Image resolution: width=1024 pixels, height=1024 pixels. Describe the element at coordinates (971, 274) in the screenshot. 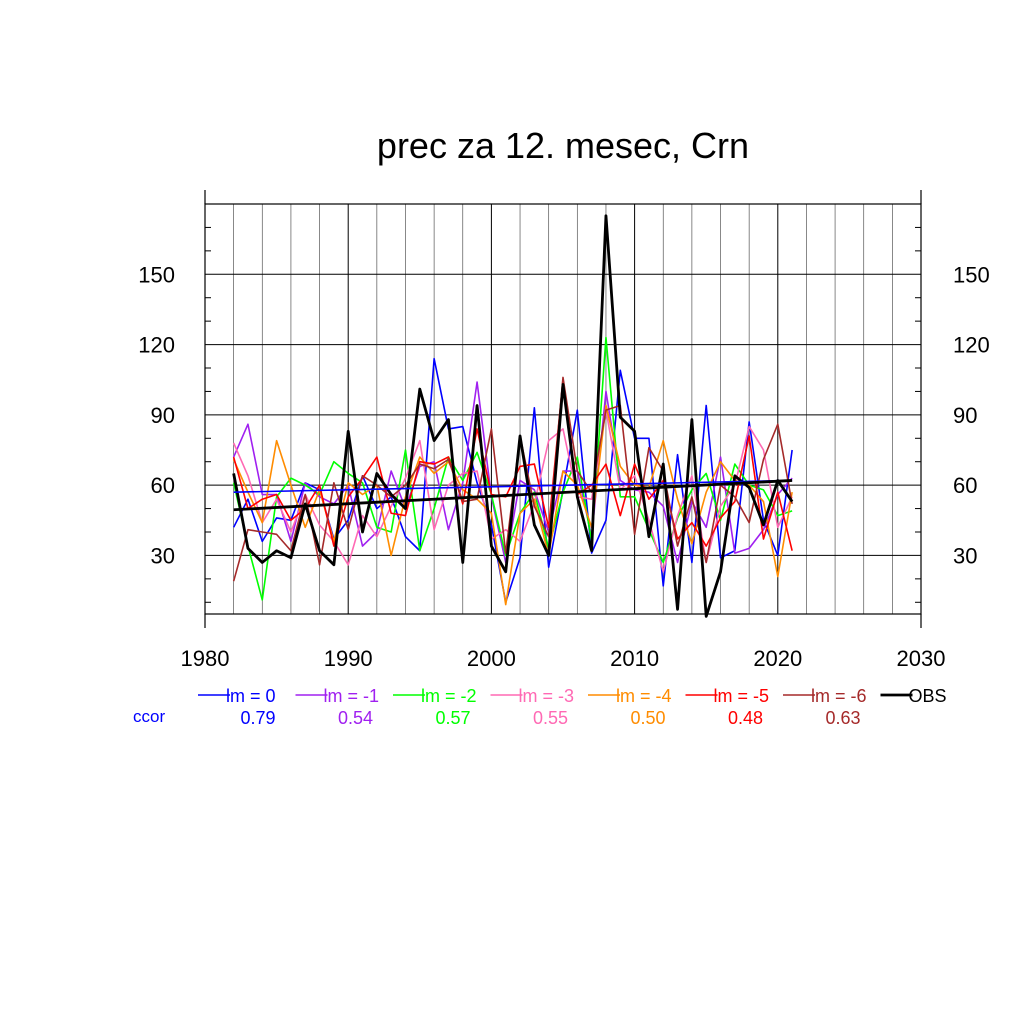

I see `y-tick-label-right: 150` at that location.